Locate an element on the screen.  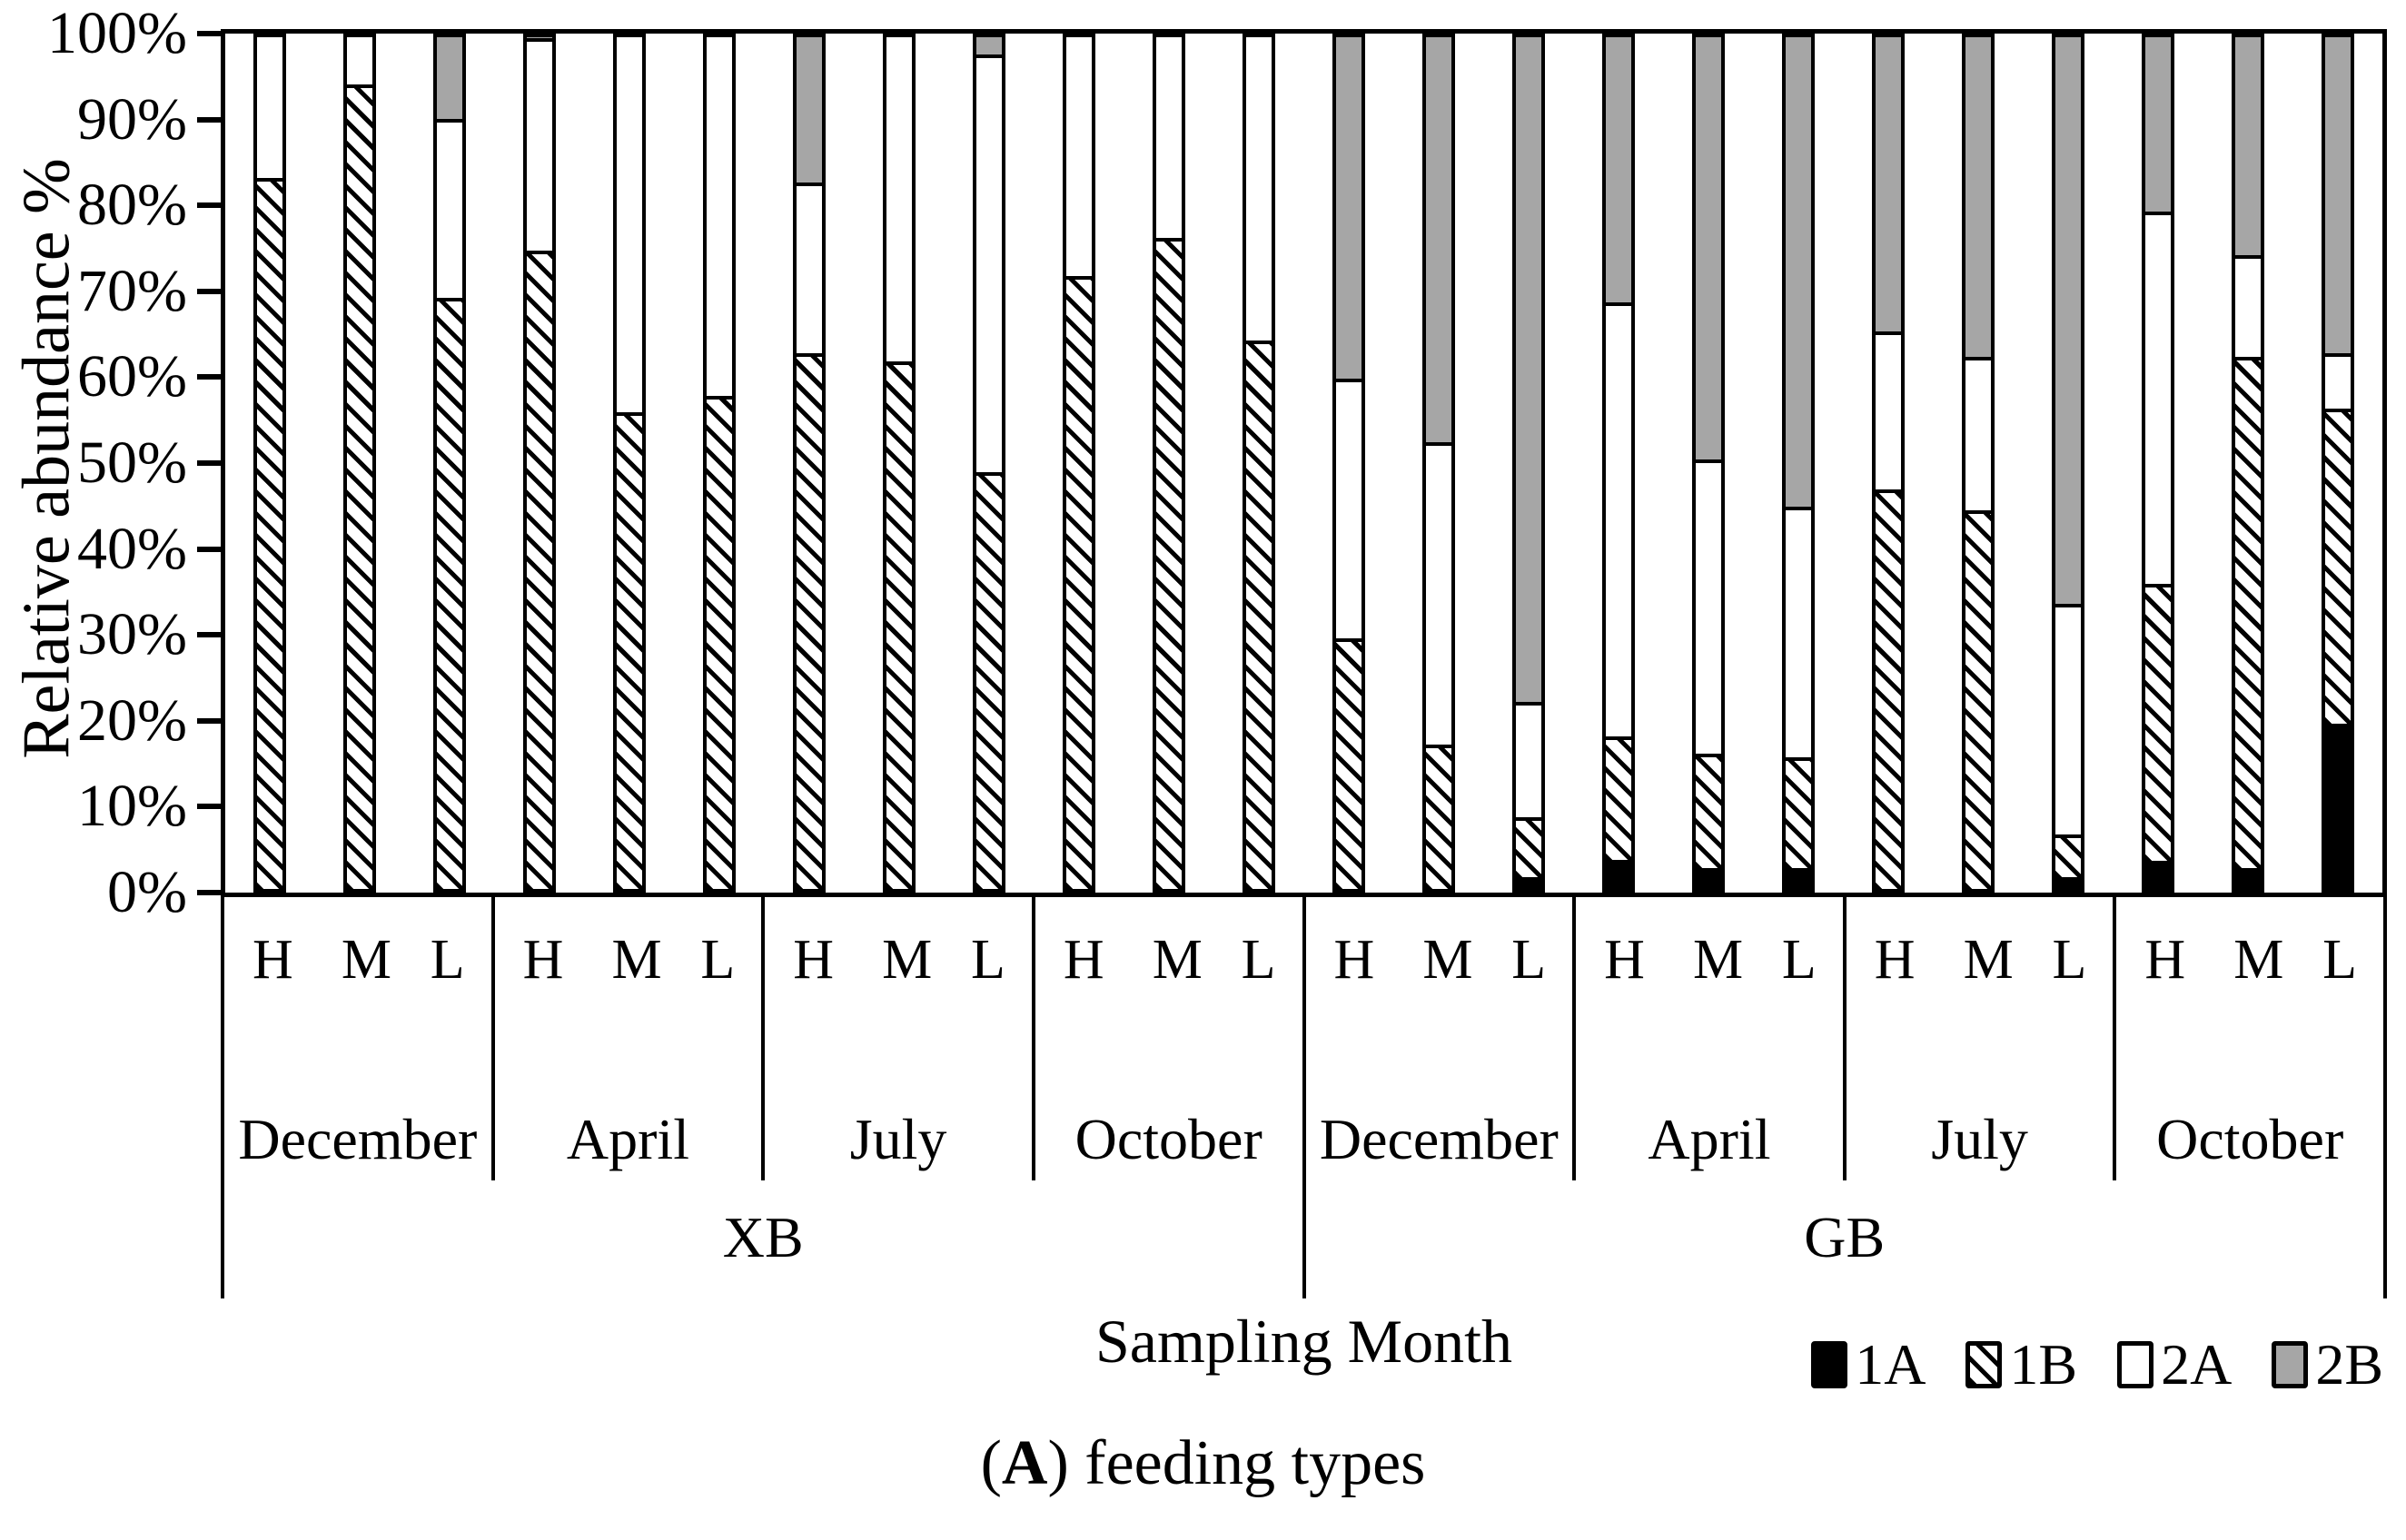
y-tick-label: 50% is located at coordinates (132, 462).